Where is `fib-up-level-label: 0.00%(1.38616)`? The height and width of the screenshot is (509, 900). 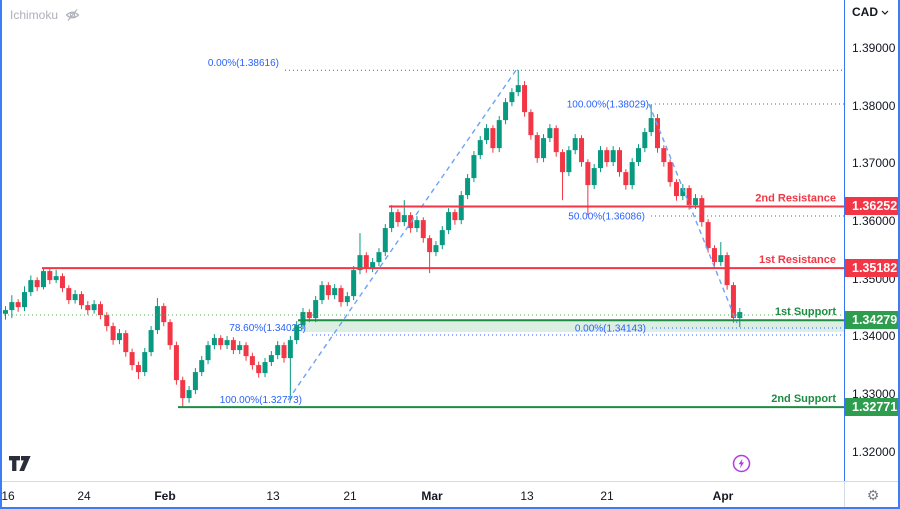
fib-up-level-label: 0.00%(1.38616) is located at coordinates (243, 63).